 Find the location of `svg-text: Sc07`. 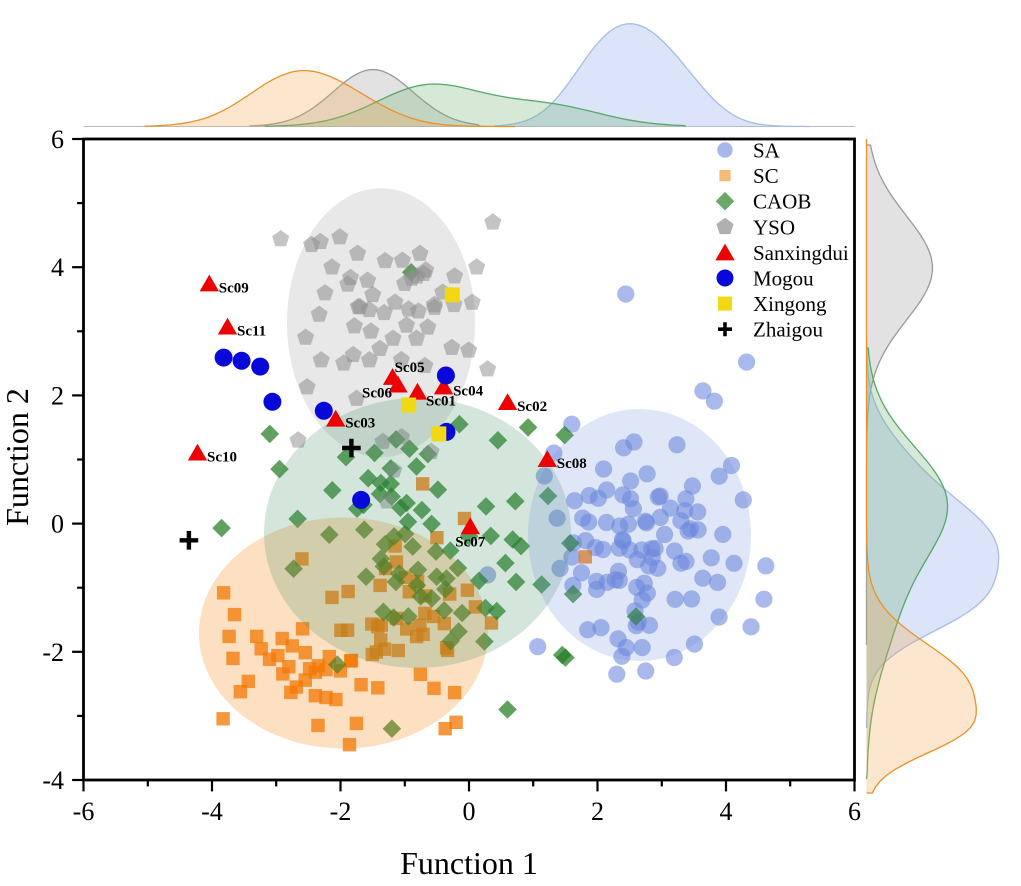

svg-text: Sc07 is located at coordinates (470, 543).